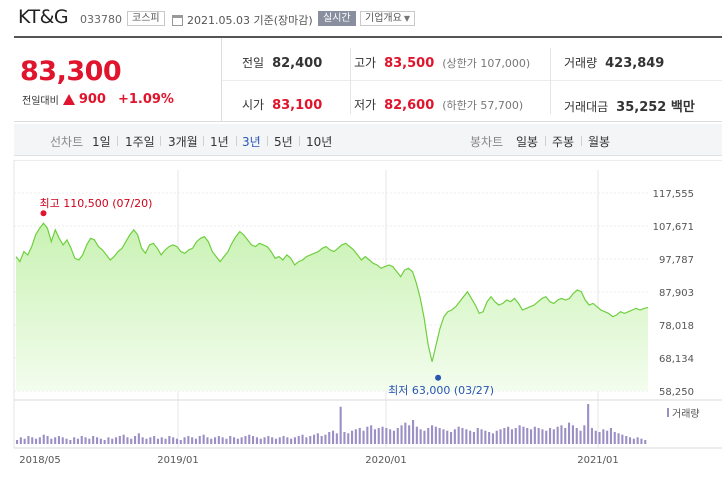 This screenshot has height=480, width=722. Describe the element at coordinates (487, 142) in the screenshot. I see `candle-chart-label: 봉차트` at that location.